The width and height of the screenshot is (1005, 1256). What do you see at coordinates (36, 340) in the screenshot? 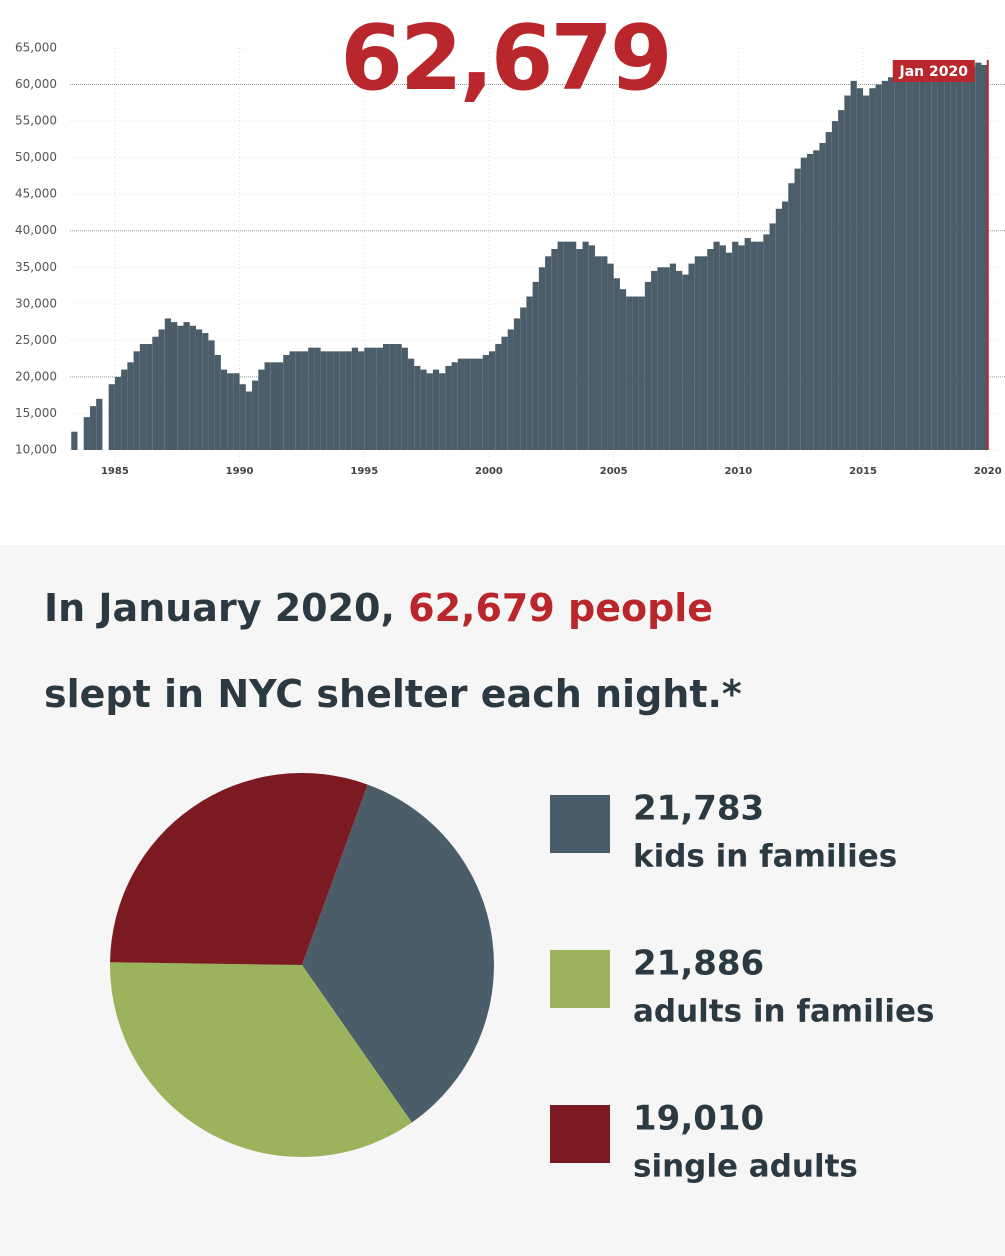
I see `y-tick-label: 25,000` at bounding box center [36, 340].